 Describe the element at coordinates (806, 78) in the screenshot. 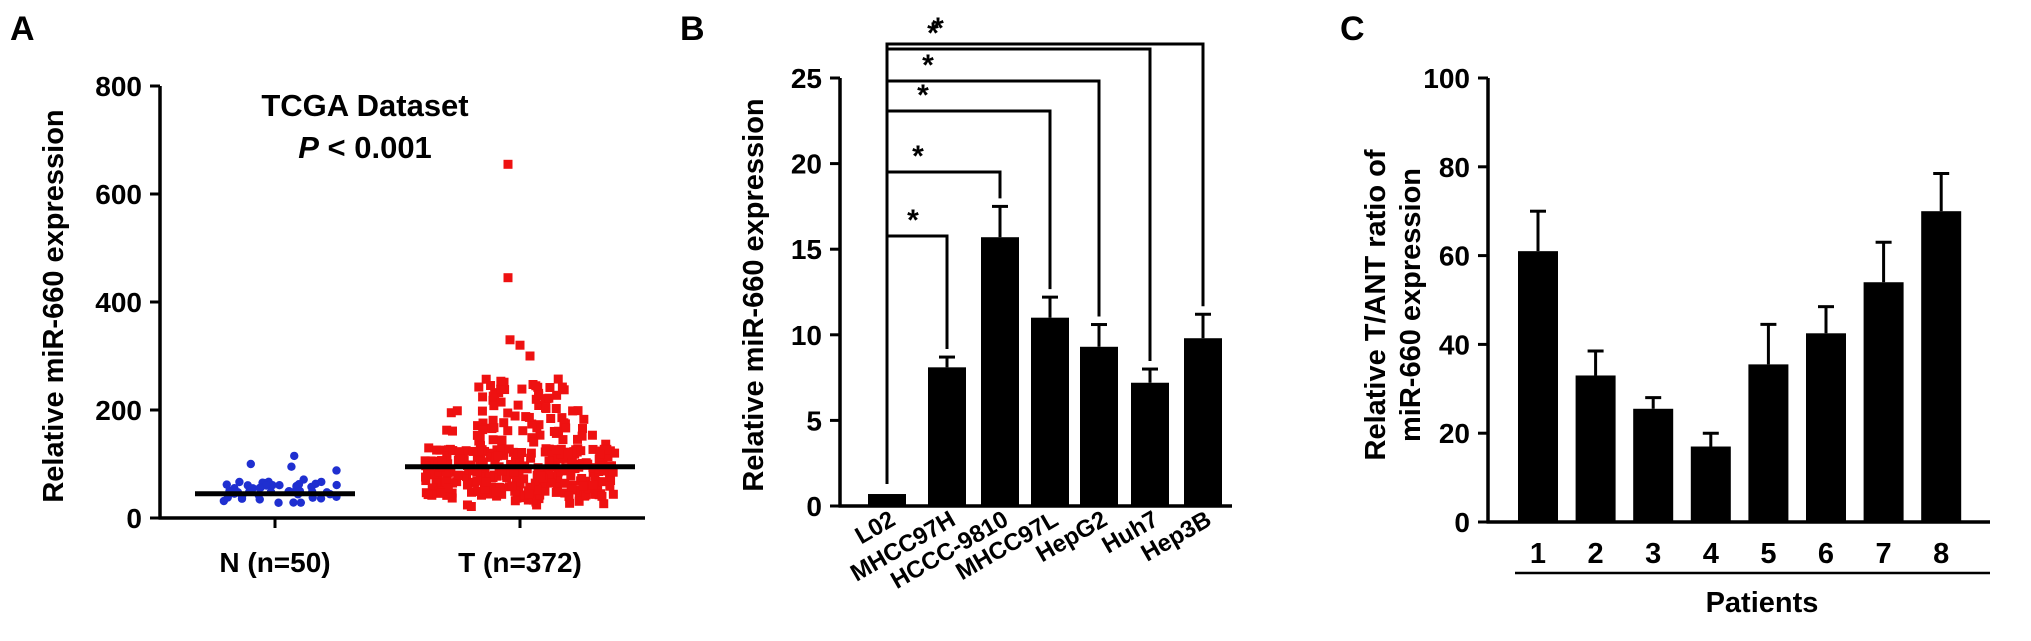

I see `panel-b-y-tick-label: 25` at that location.